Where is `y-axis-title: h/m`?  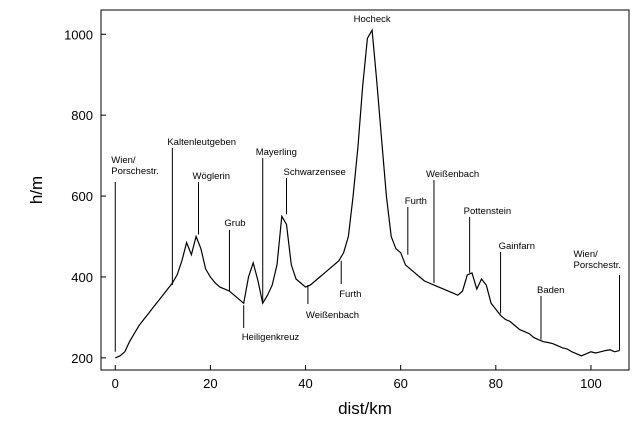
y-axis-title: h/m is located at coordinates (36, 190).